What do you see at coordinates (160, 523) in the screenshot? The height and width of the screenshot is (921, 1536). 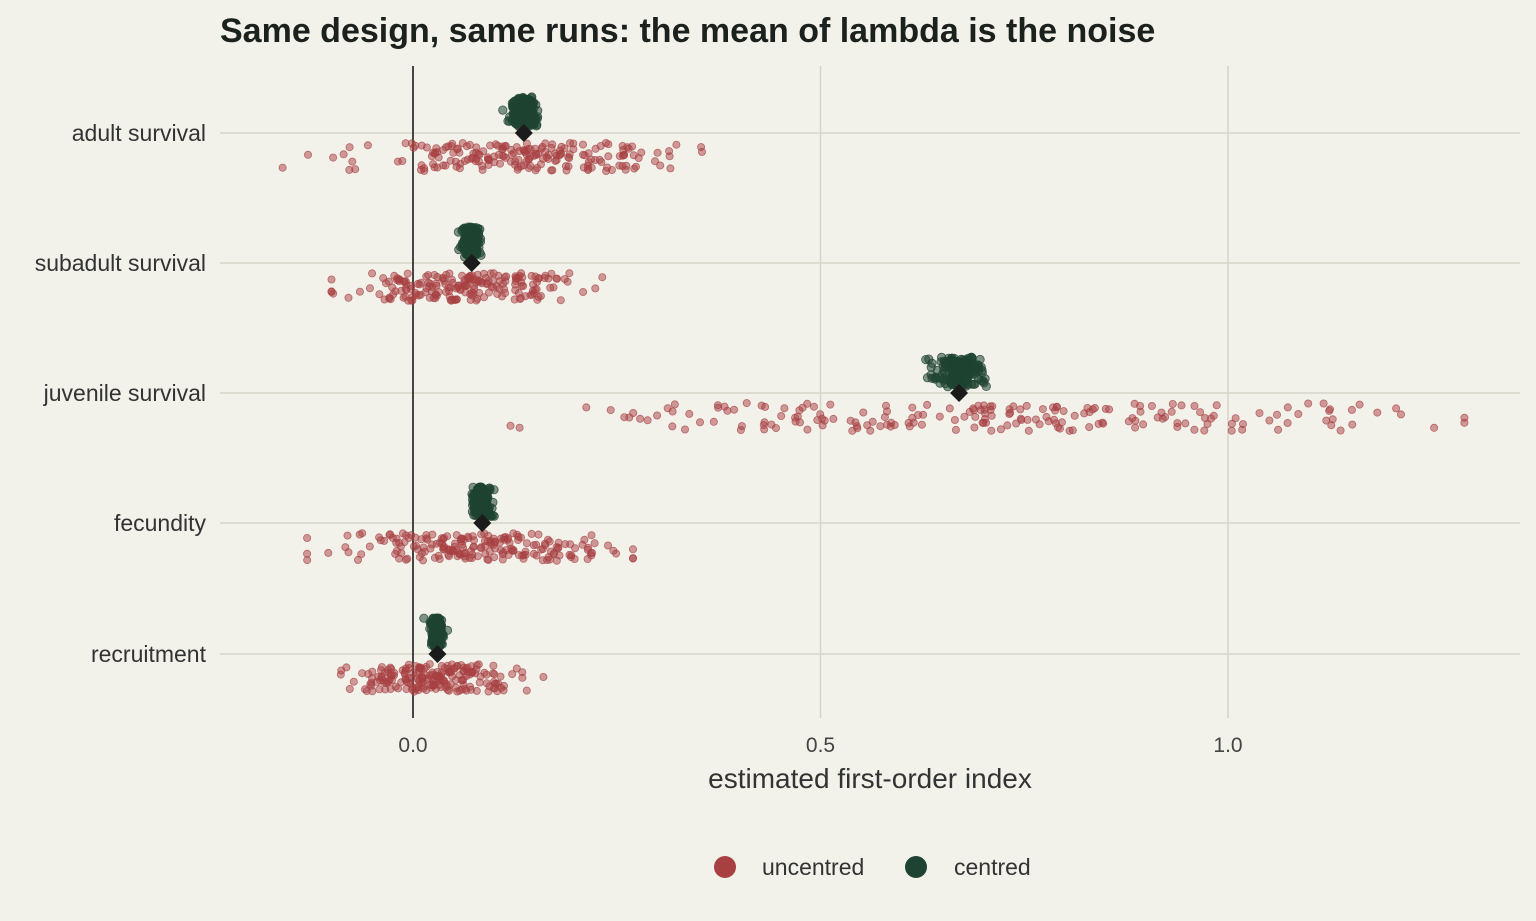 I see `category-label: fecundity` at bounding box center [160, 523].